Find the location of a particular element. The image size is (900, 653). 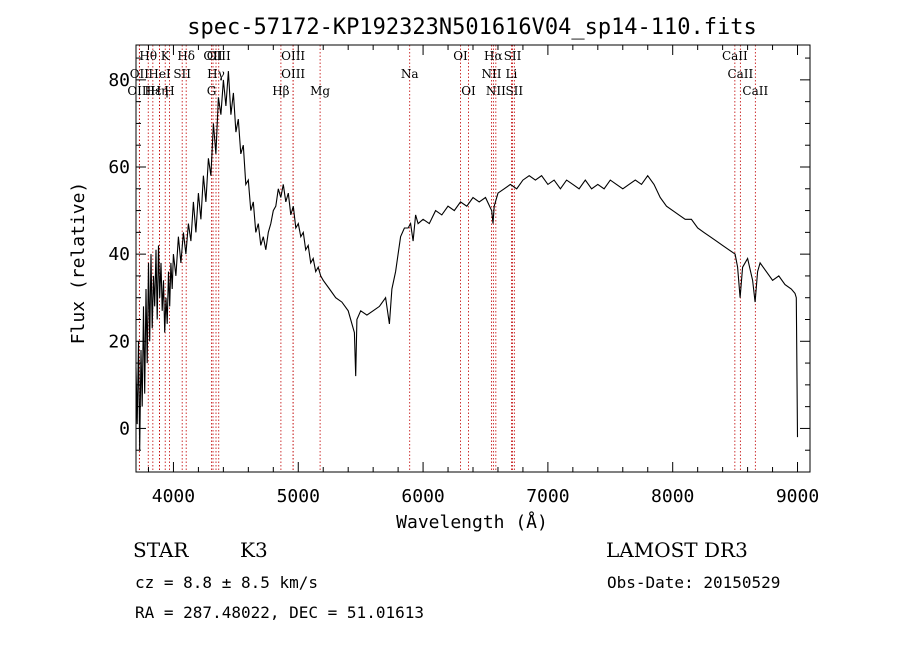

object-subclass: K3 is located at coordinates (254, 550).